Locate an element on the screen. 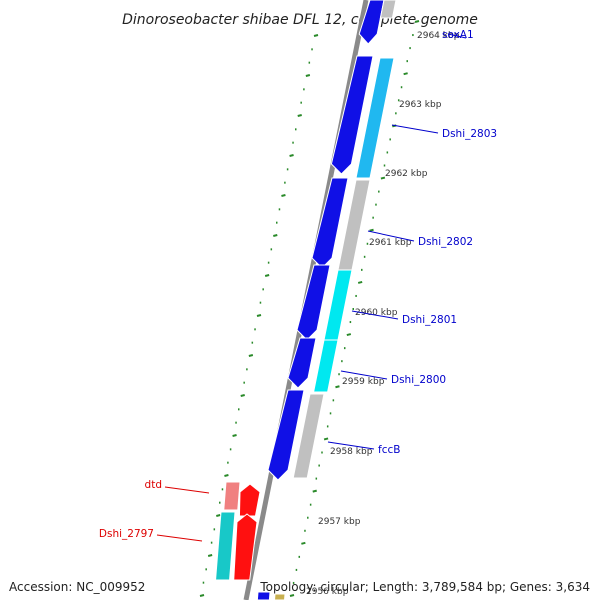 The height and width of the screenshot is (600, 600). cds-Dshi-2800-arrow is located at coordinates (302, 363).